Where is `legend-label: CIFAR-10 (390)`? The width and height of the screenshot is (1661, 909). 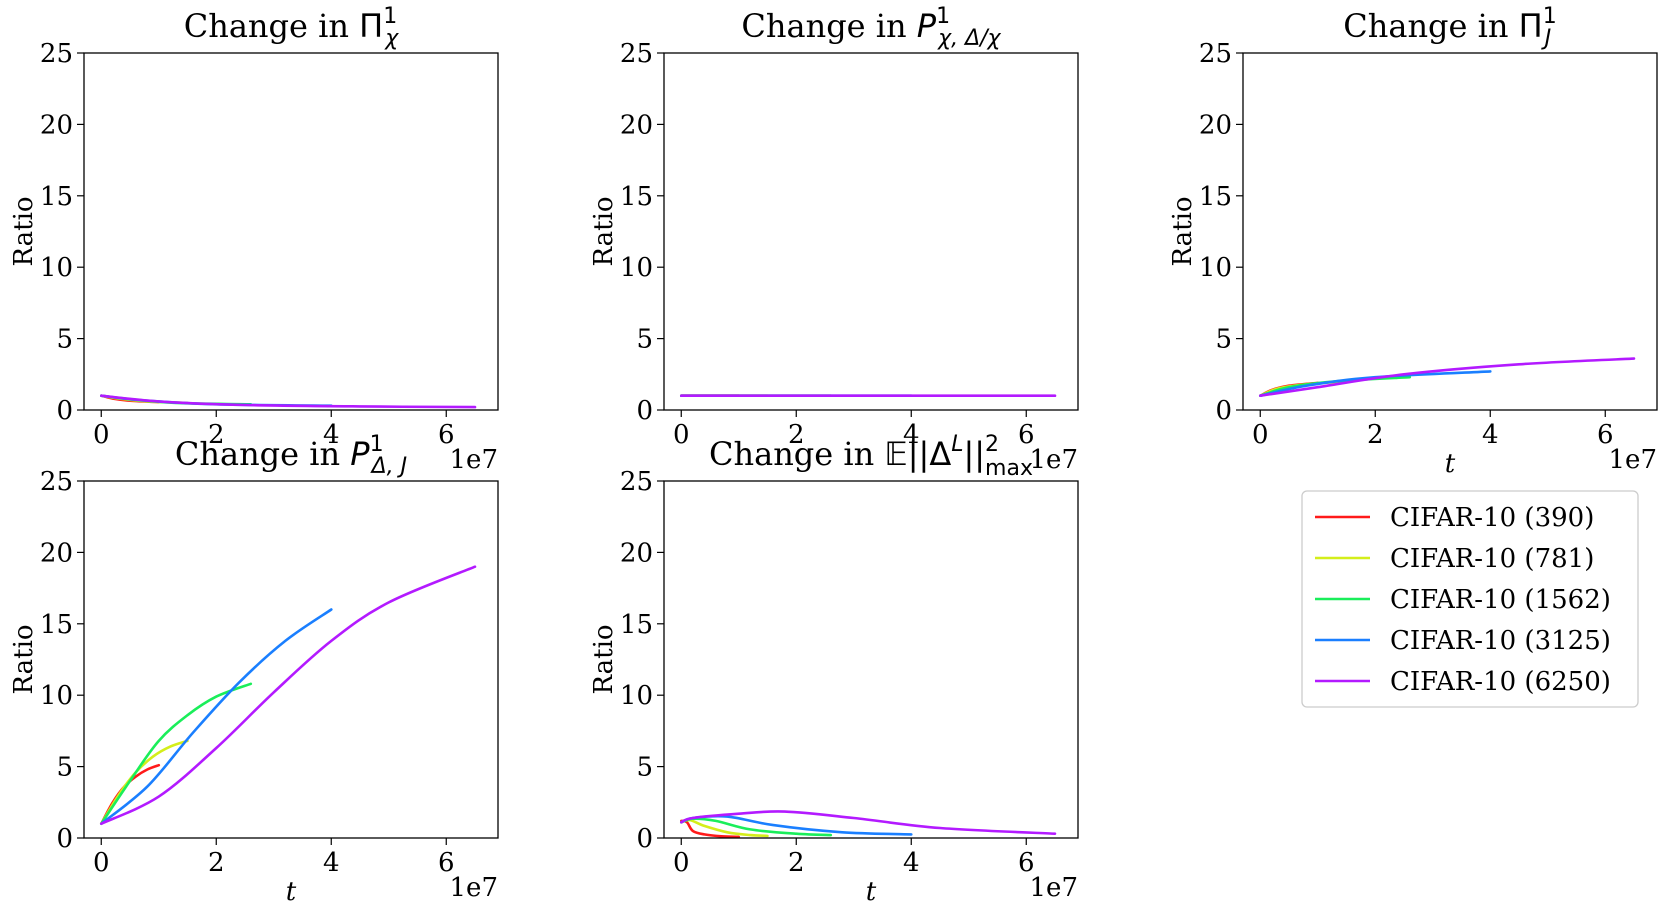 legend-label: CIFAR-10 (390) is located at coordinates (1492, 518).